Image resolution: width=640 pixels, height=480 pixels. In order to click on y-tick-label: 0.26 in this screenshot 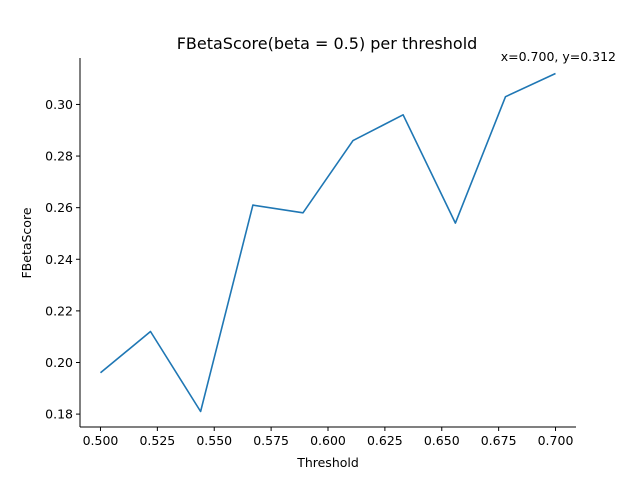, I will do `click(59, 207)`.